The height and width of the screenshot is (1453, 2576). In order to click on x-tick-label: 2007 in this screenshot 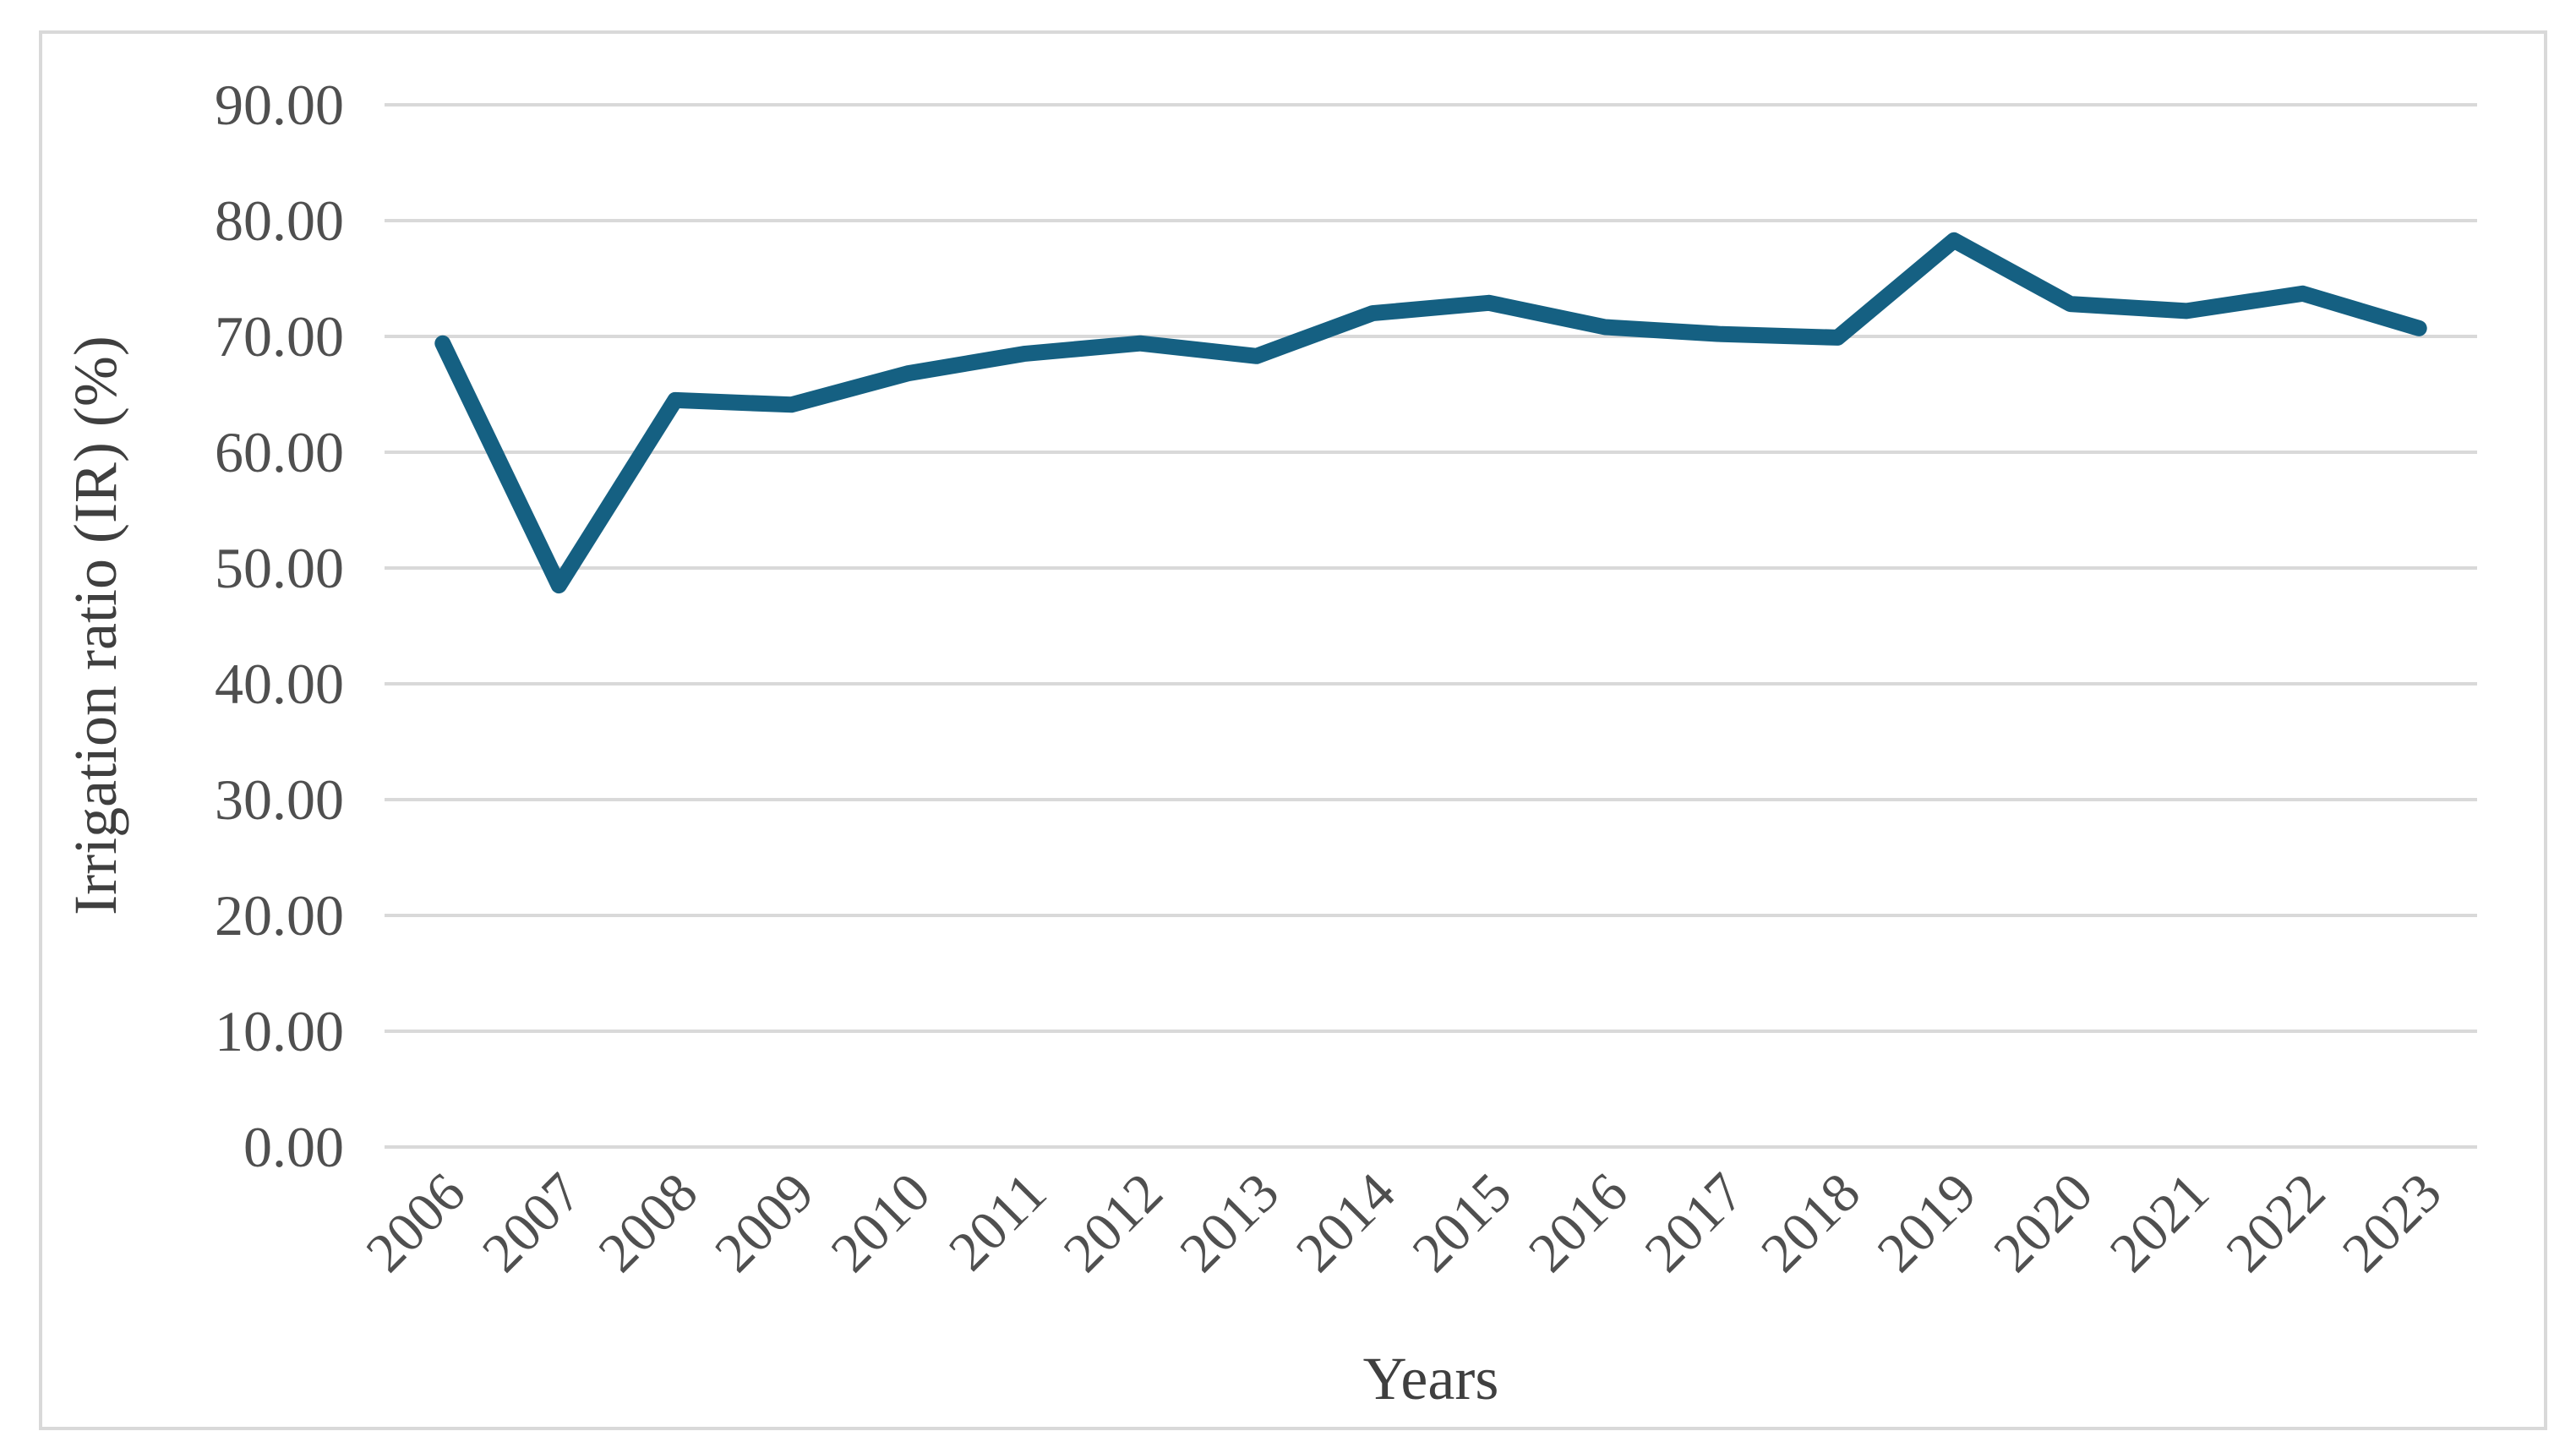, I will do `click(532, 1223)`.